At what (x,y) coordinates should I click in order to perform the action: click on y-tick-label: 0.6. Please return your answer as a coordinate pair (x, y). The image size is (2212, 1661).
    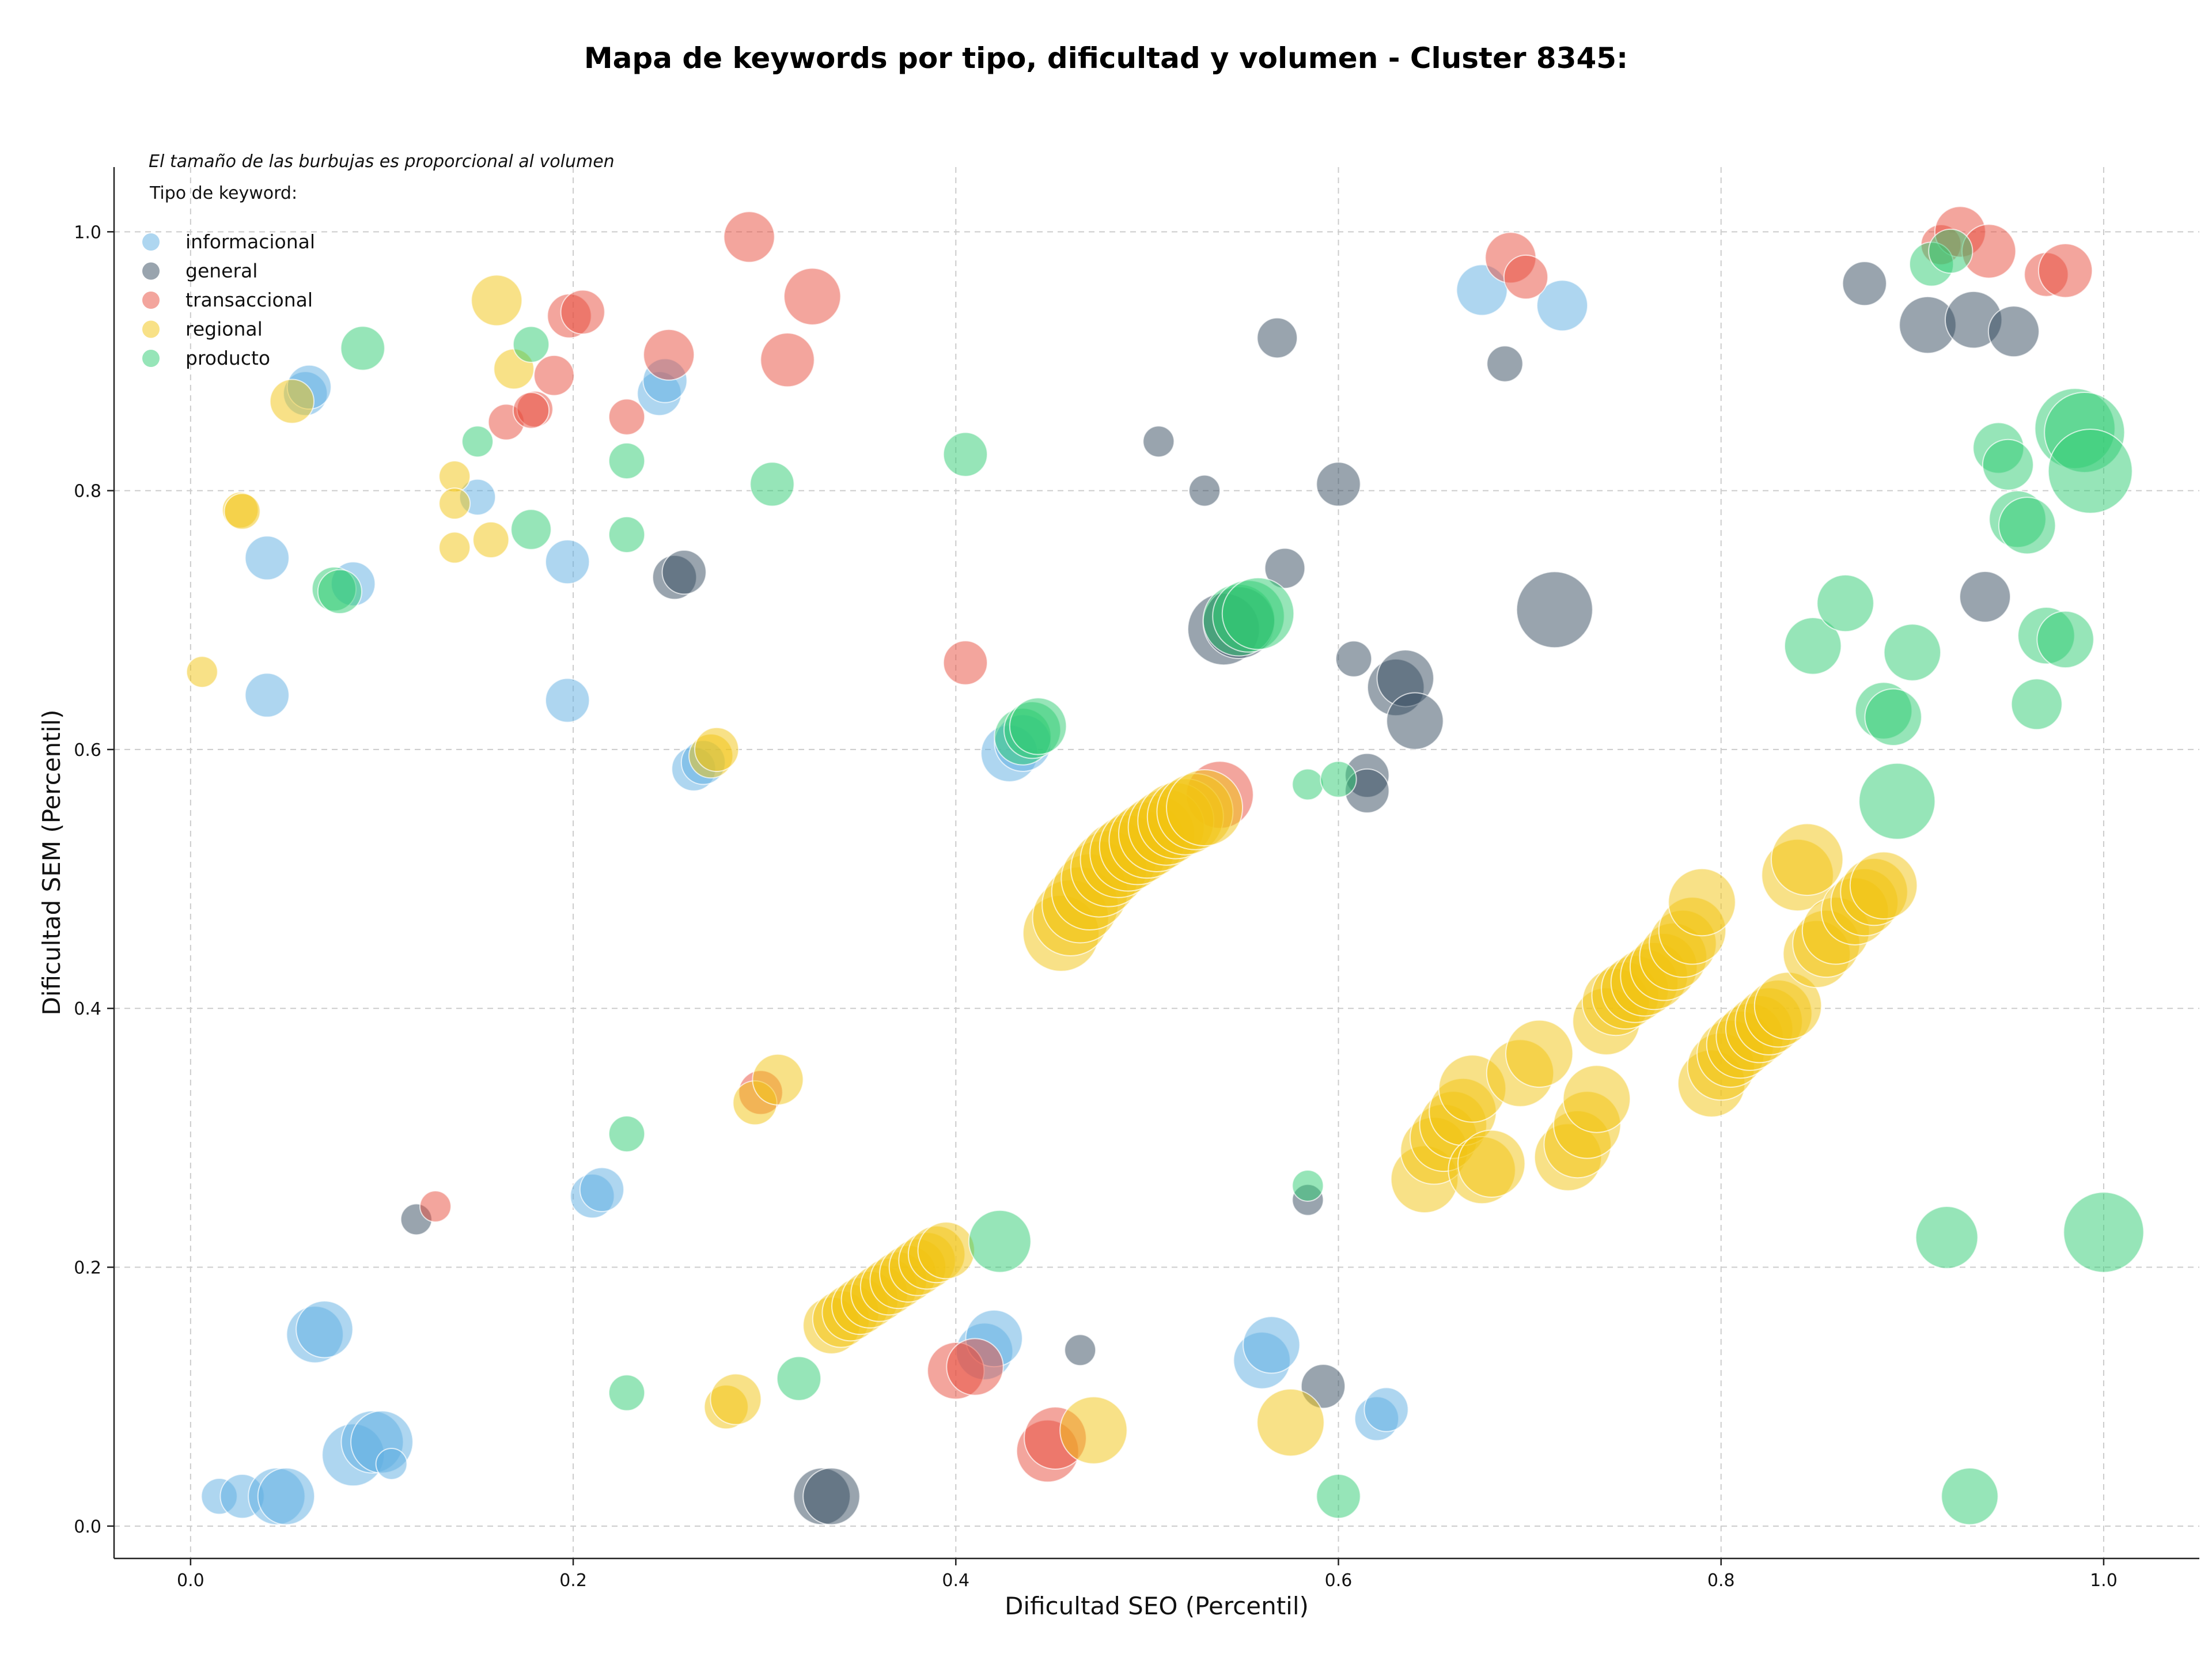
    Looking at the image, I should click on (87, 750).